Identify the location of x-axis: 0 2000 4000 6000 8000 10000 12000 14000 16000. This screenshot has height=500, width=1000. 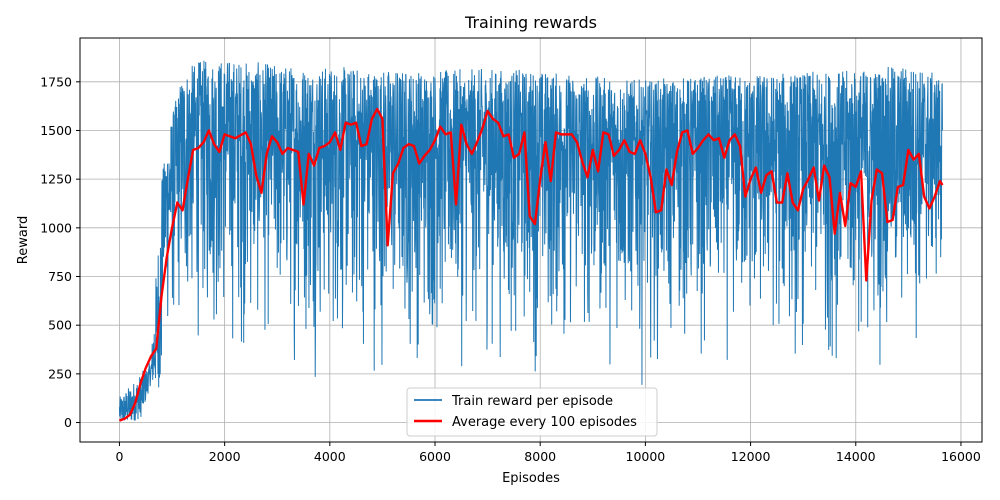
(548, 453).